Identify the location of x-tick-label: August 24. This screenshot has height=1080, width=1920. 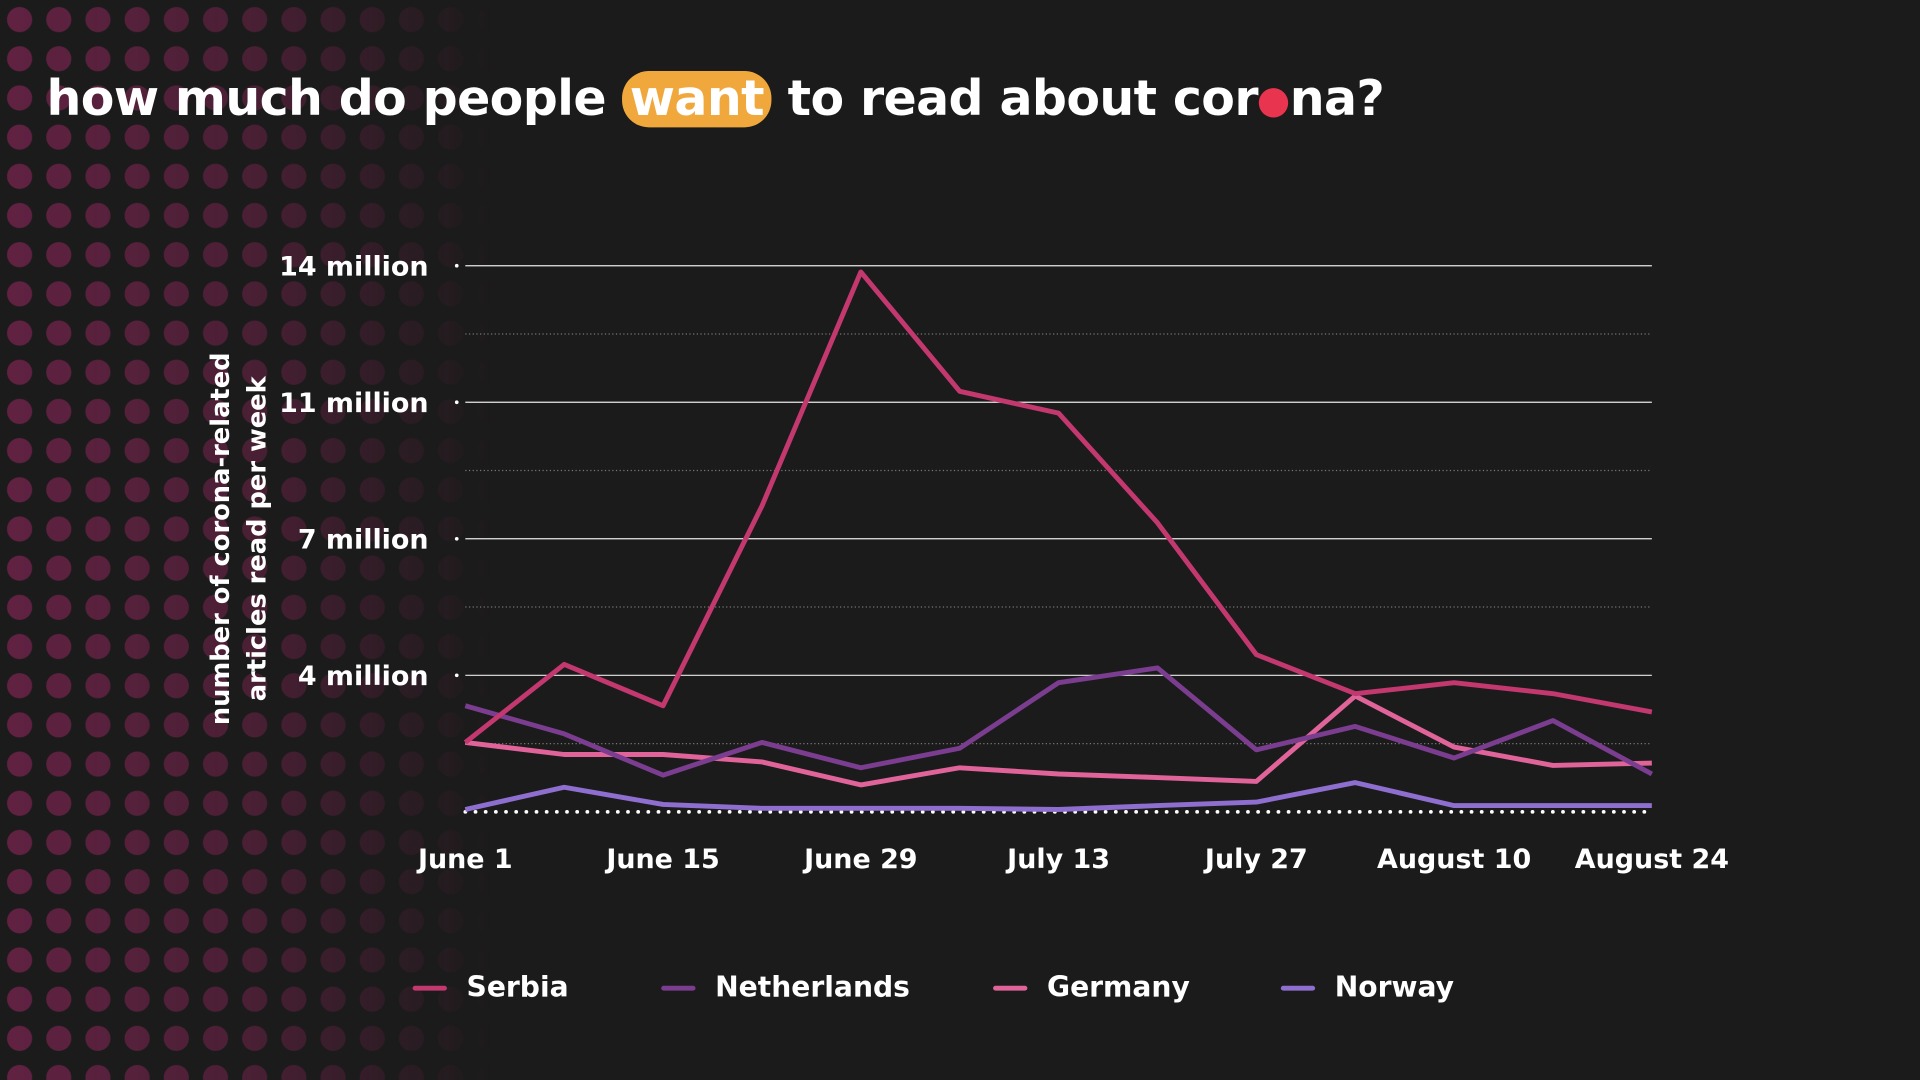
(1652, 859).